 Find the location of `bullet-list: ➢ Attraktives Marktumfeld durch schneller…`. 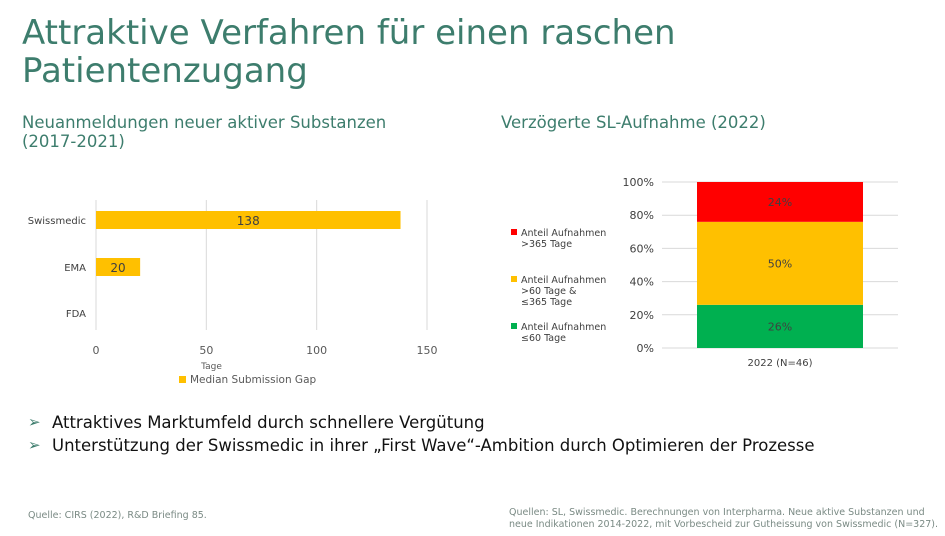

bullet-list: ➢ Attraktives Marktumfeld durch schneller… is located at coordinates (450, 435).